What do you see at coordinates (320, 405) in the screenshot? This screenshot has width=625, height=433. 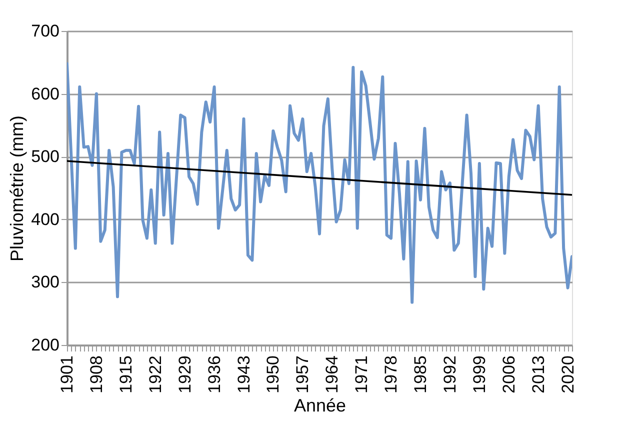 I see `x-axis-title: Année` at bounding box center [320, 405].